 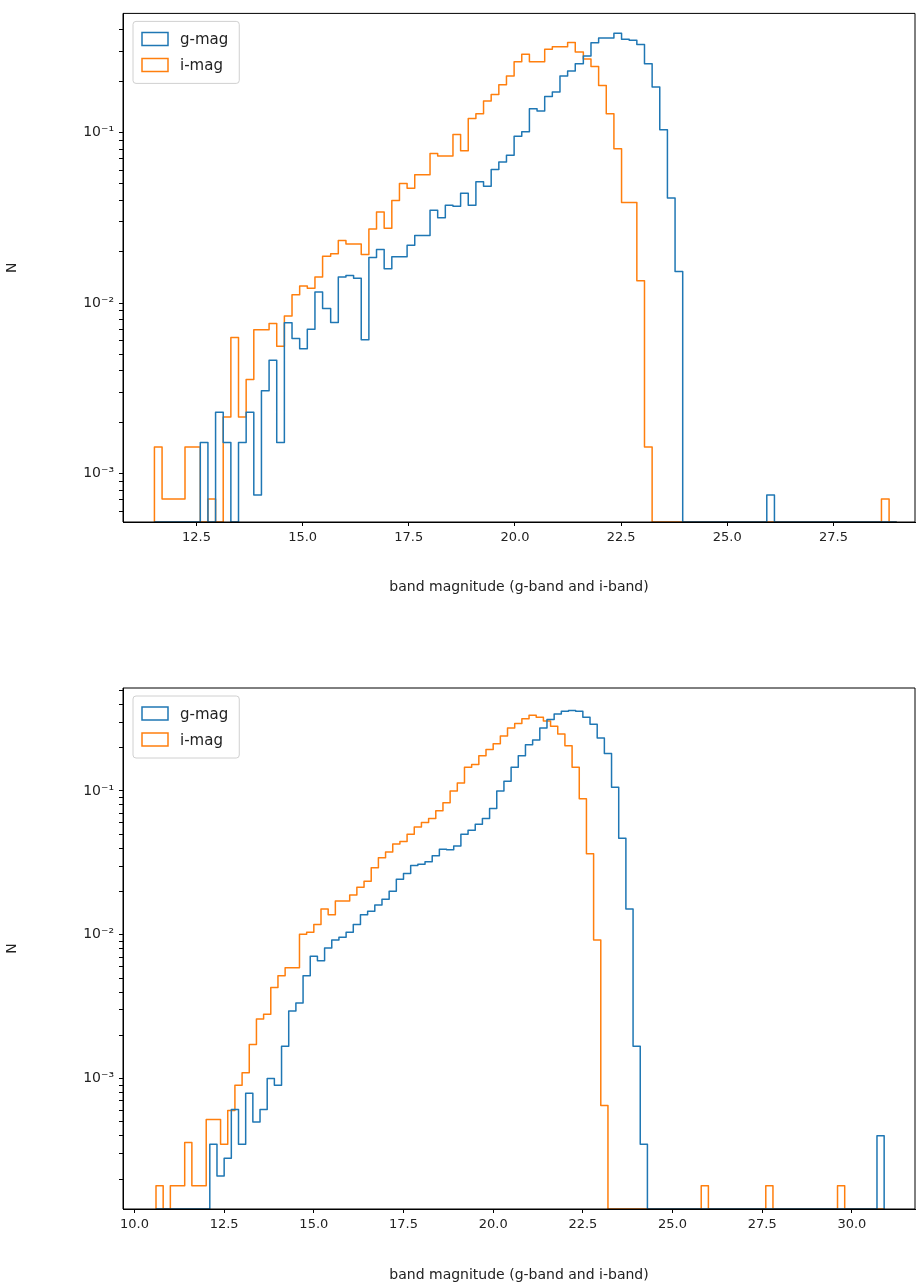 I want to click on x-tick-label: 30.0, so click(x=852, y=1224).